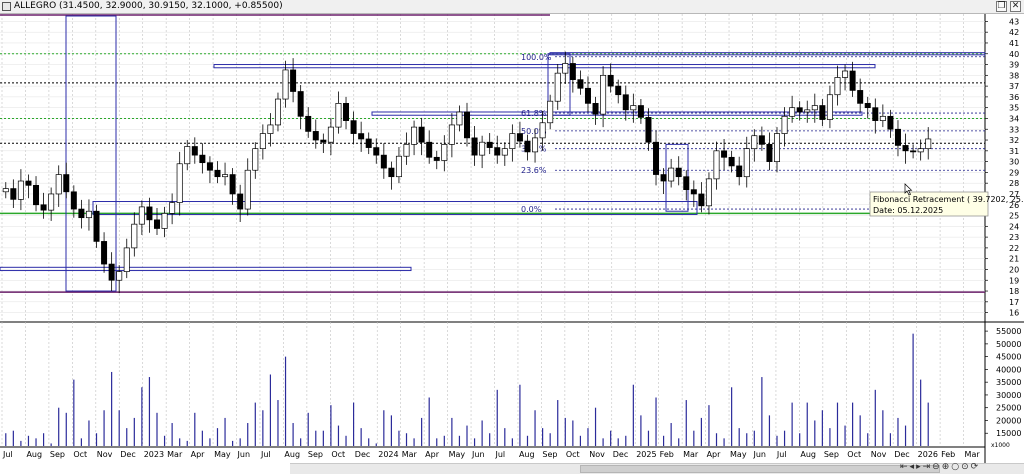 Image resolution: width=1024 pixels, height=474 pixels. Describe the element at coordinates (936, 467) in the screenshot. I see `nav-button-4: ⊖` at that location.